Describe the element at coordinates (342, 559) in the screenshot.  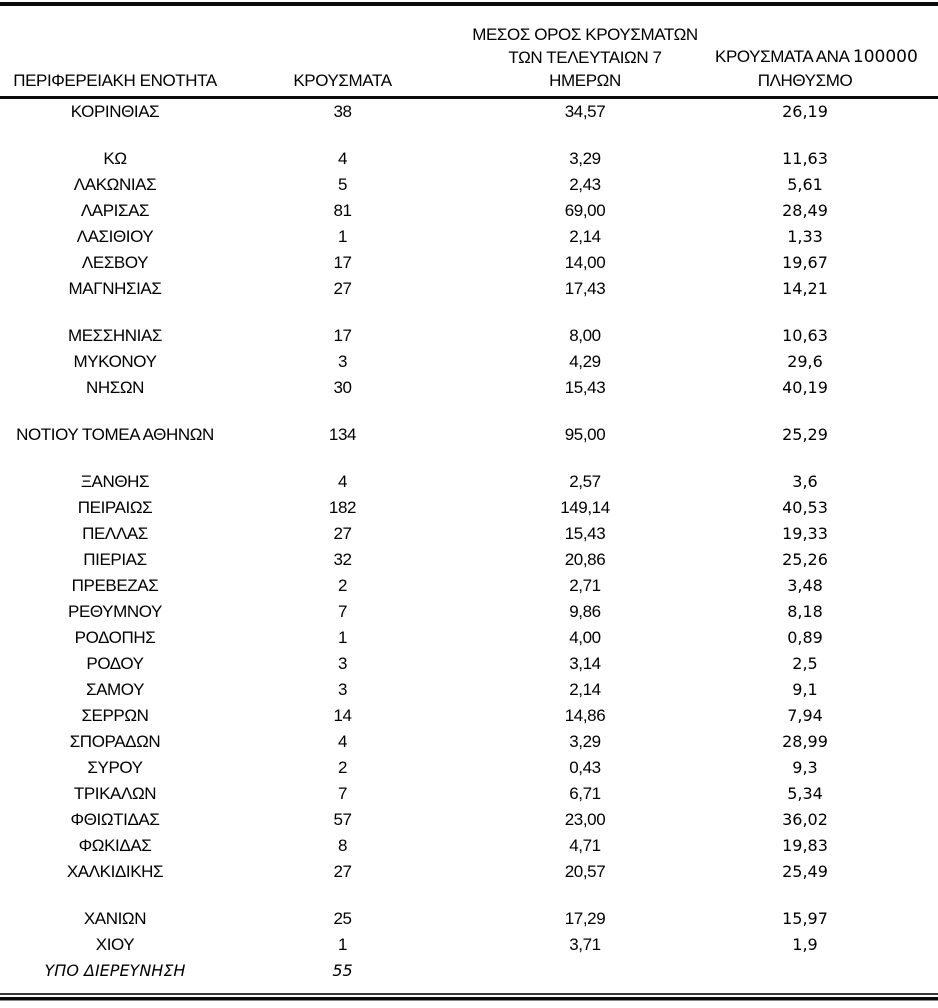
I see `cases-cell: 32` at that location.